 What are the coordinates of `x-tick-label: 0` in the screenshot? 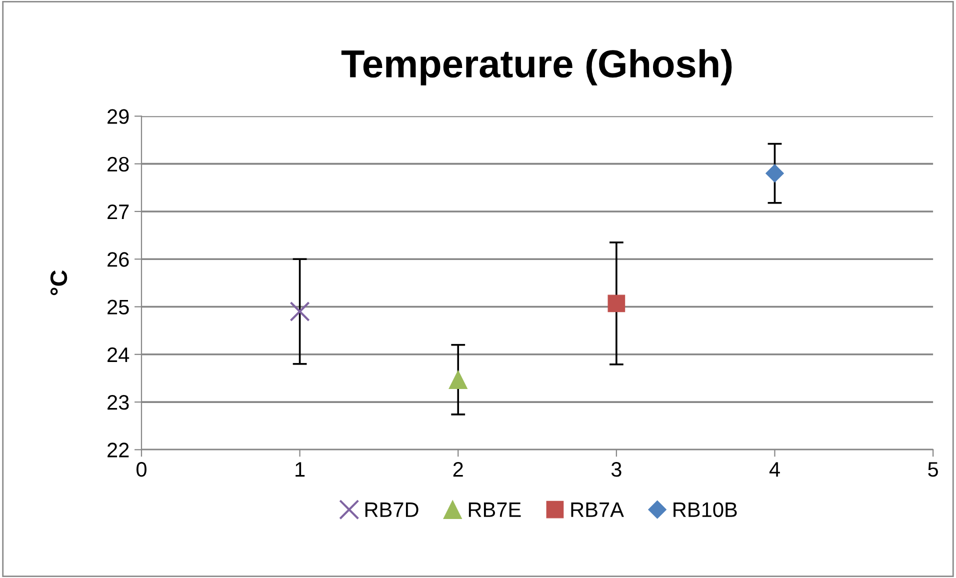 It's located at (141, 469).